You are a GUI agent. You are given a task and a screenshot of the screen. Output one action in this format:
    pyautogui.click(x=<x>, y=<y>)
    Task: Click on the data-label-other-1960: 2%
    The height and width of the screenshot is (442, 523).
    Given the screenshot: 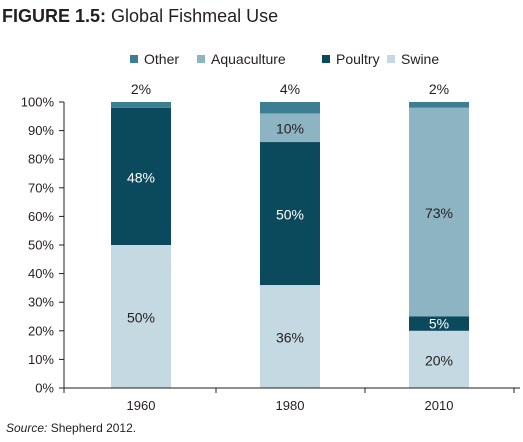 What is the action you would take?
    pyautogui.click(x=141, y=89)
    